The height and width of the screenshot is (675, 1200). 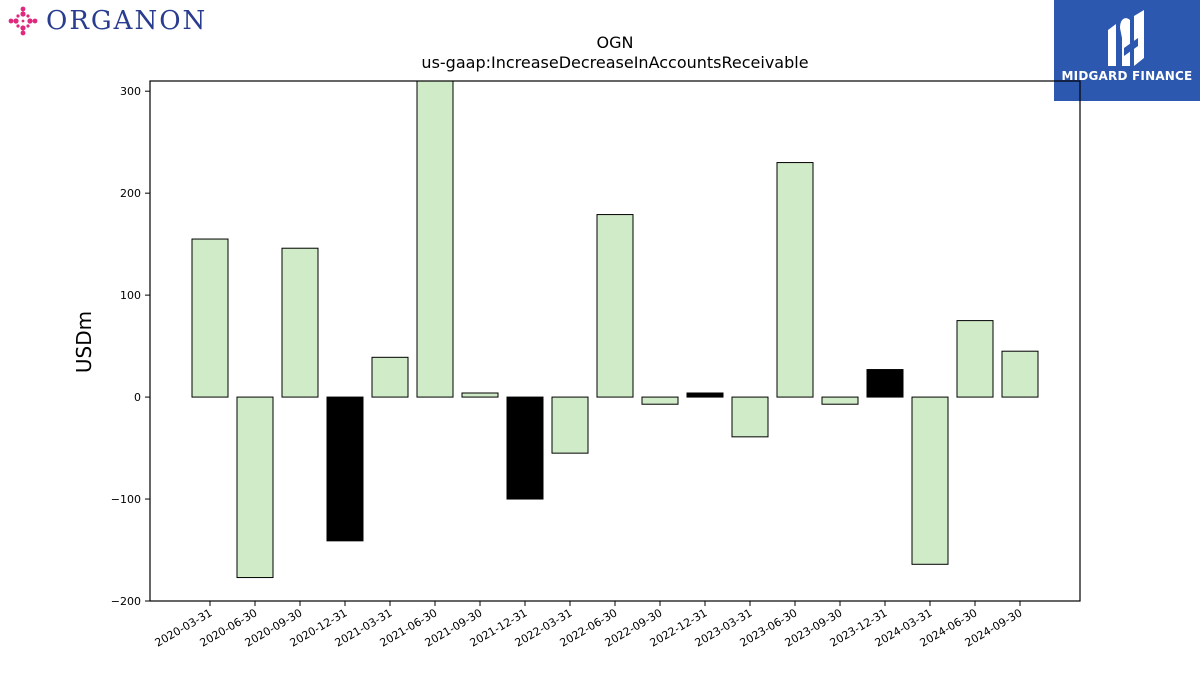 I want to click on chart-title: OGN, so click(x=615, y=42).